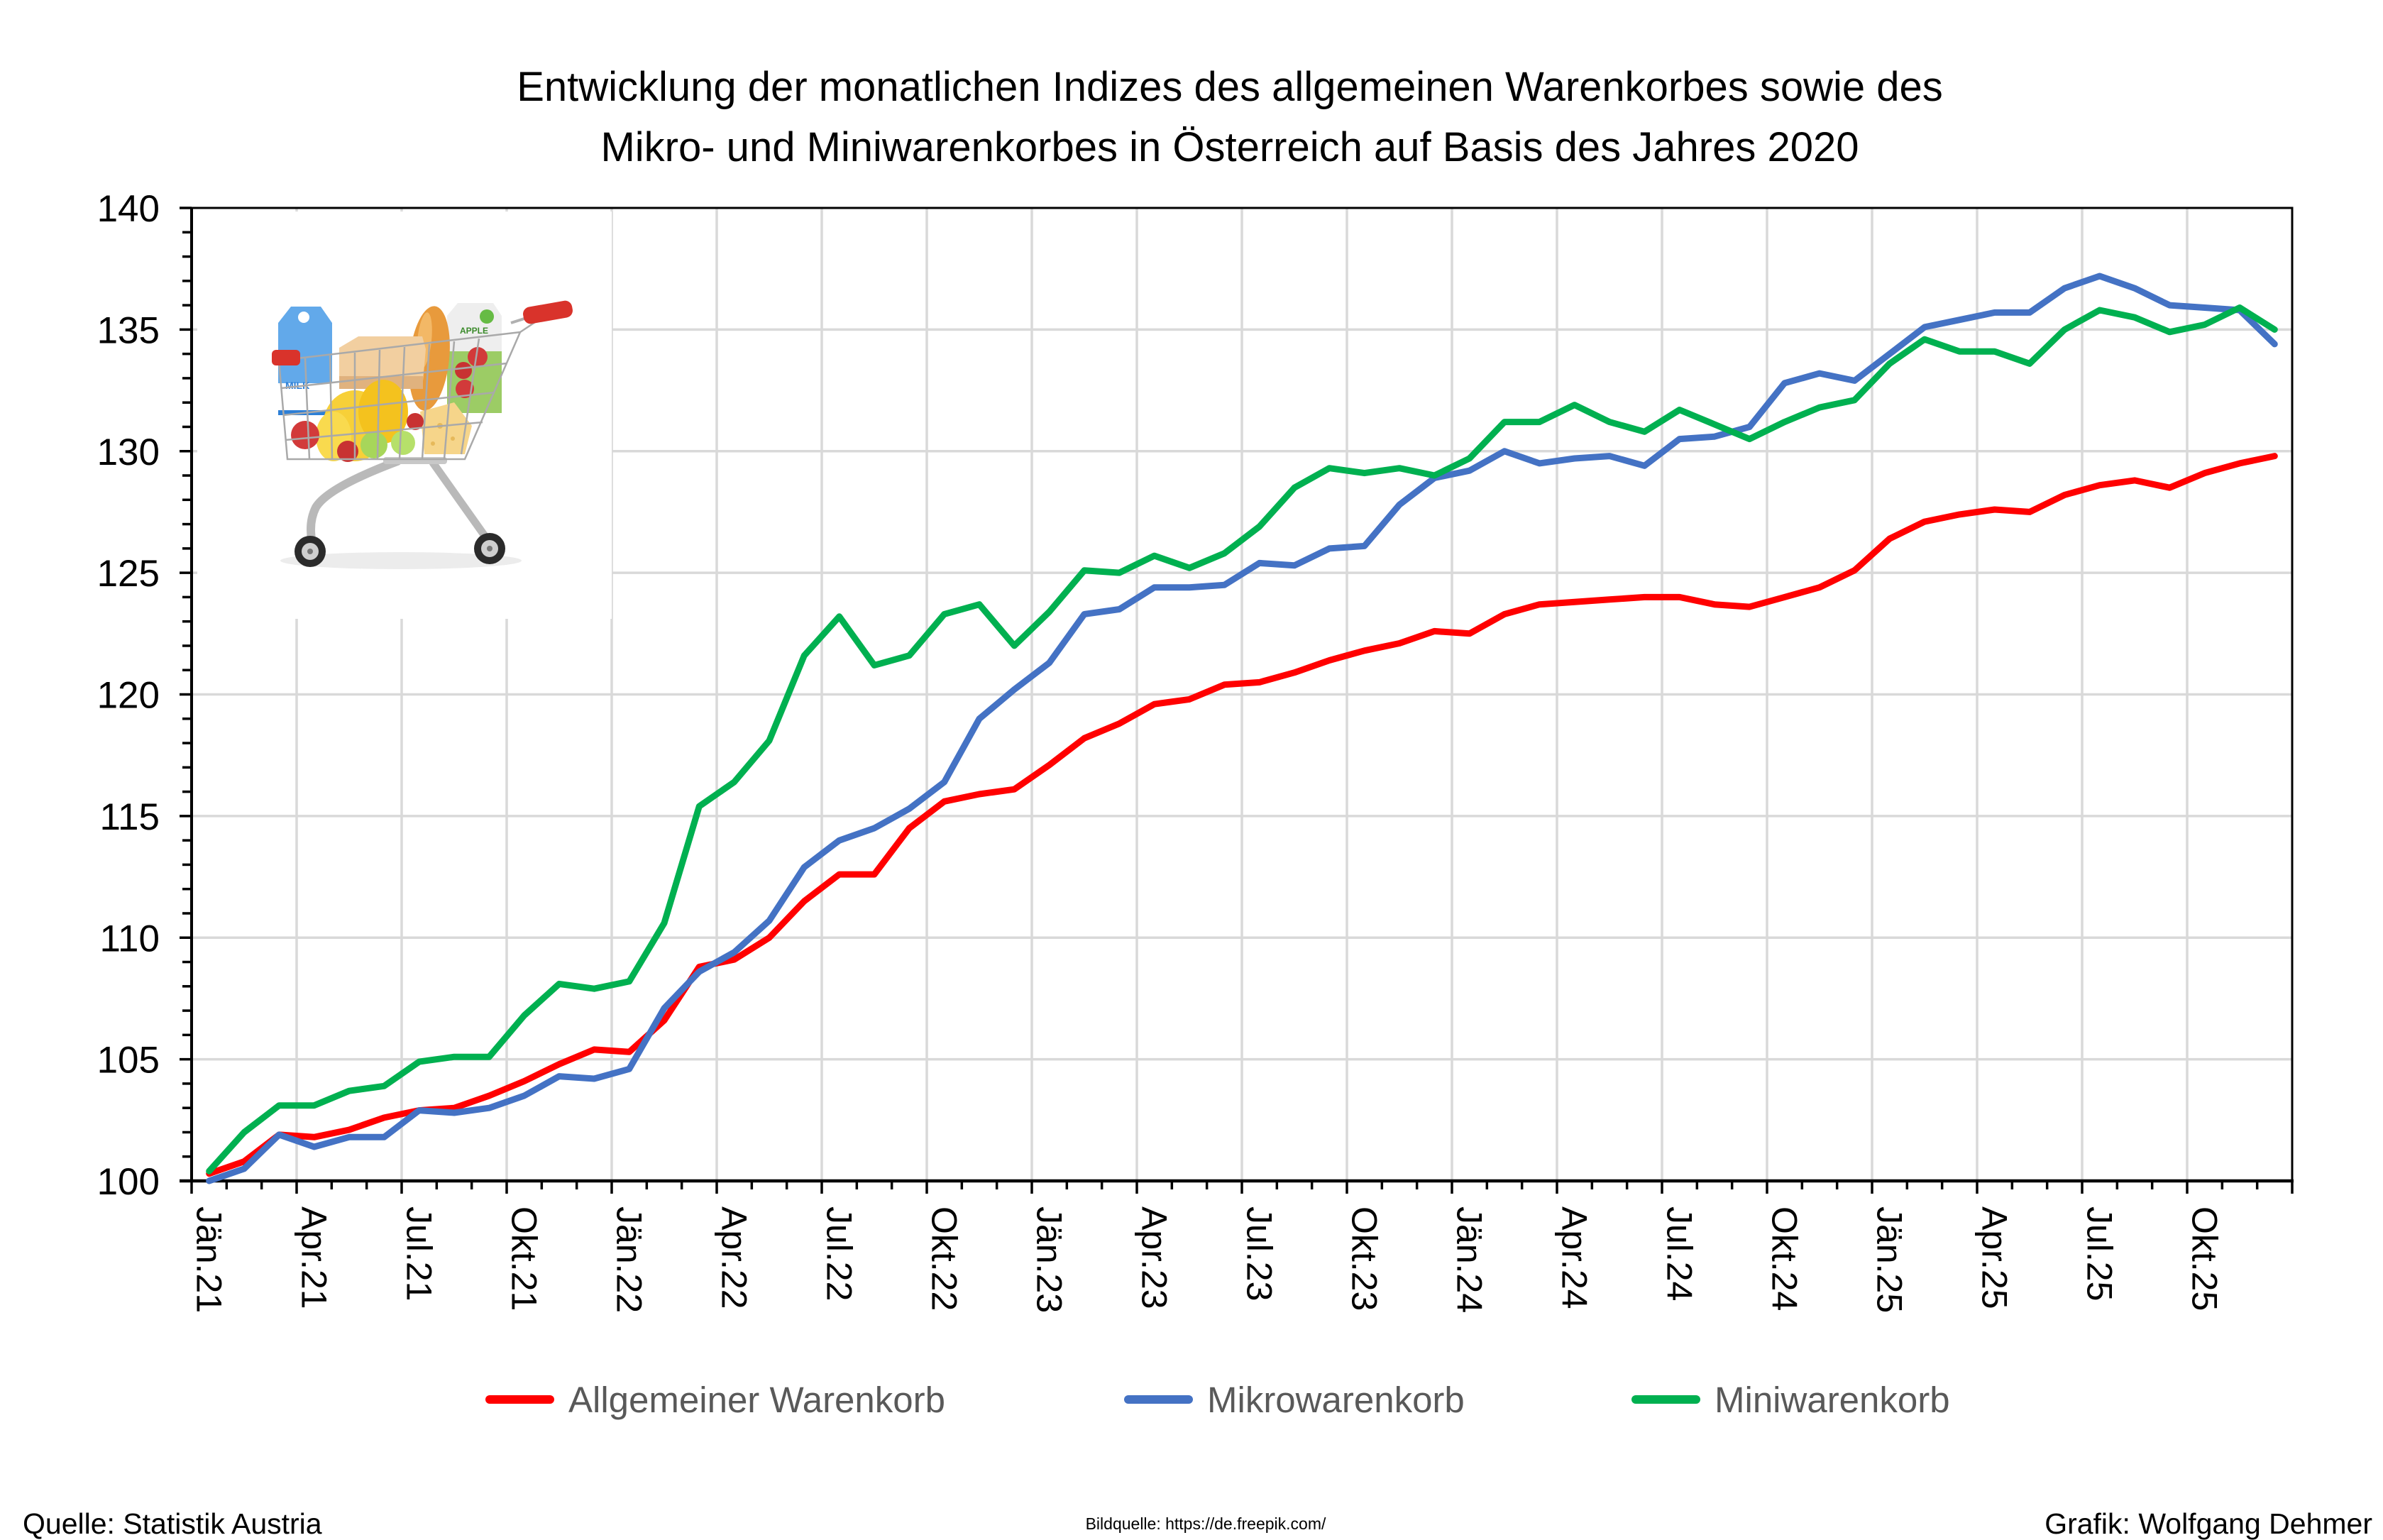 Image resolution: width=2383 pixels, height=1540 pixels. What do you see at coordinates (130, 817) in the screenshot?
I see `y-tick-label: 115` at bounding box center [130, 817].